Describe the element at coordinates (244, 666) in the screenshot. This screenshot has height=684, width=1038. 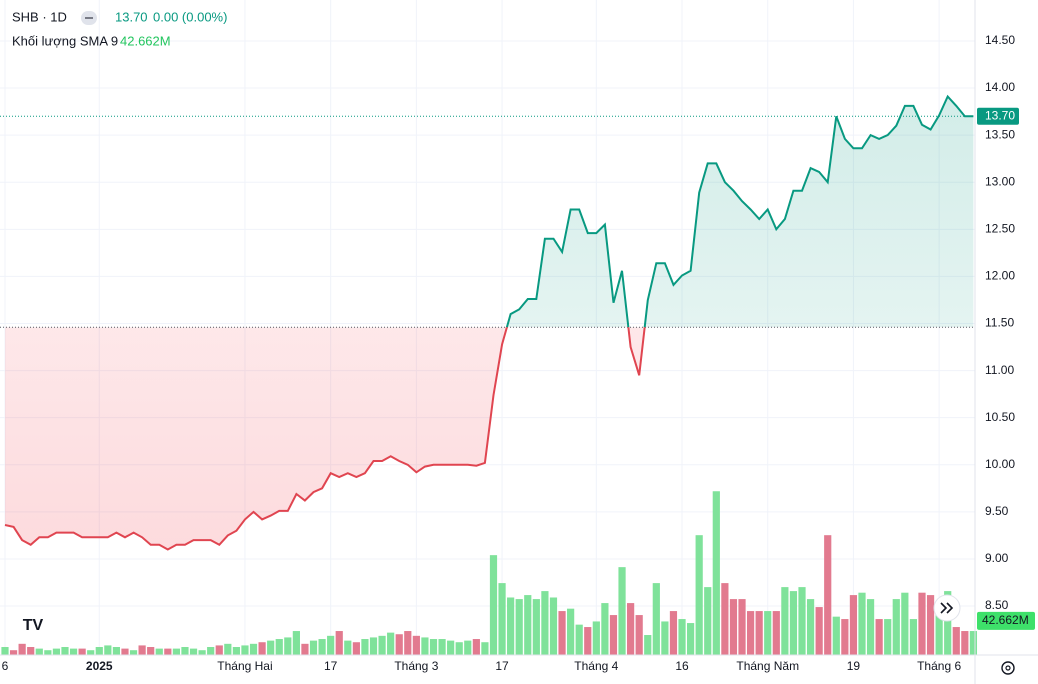
I see `x-tick-label: Tháng Hai` at that location.